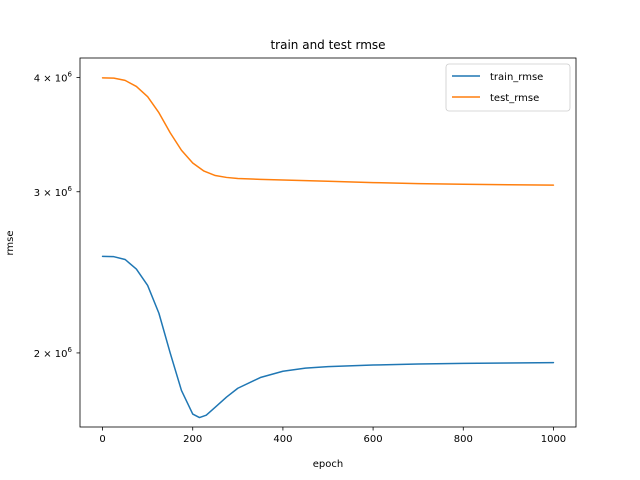 The width and height of the screenshot is (640, 480). What do you see at coordinates (10, 242) in the screenshot?
I see `y-axis-label: rmse` at bounding box center [10, 242].